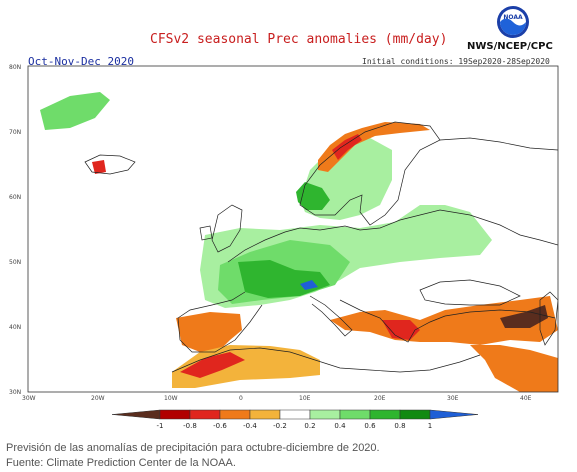 The height and width of the screenshot is (472, 577). I want to click on coastline-iceland, so click(110, 164).